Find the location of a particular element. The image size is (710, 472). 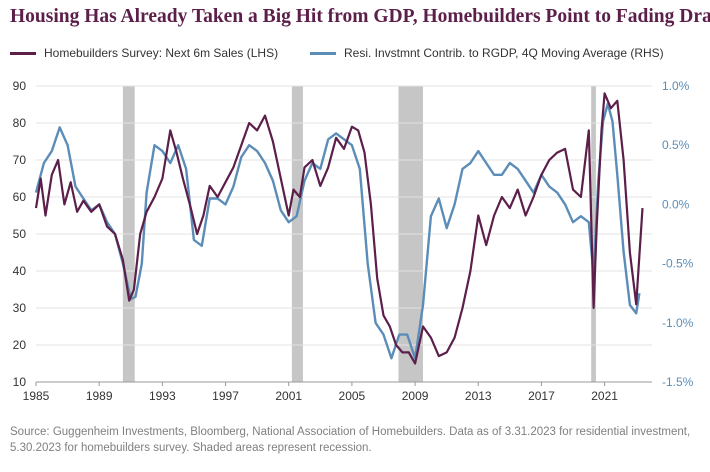

y-right-tick-label-5: -1.5% is located at coordinates (678, 382).